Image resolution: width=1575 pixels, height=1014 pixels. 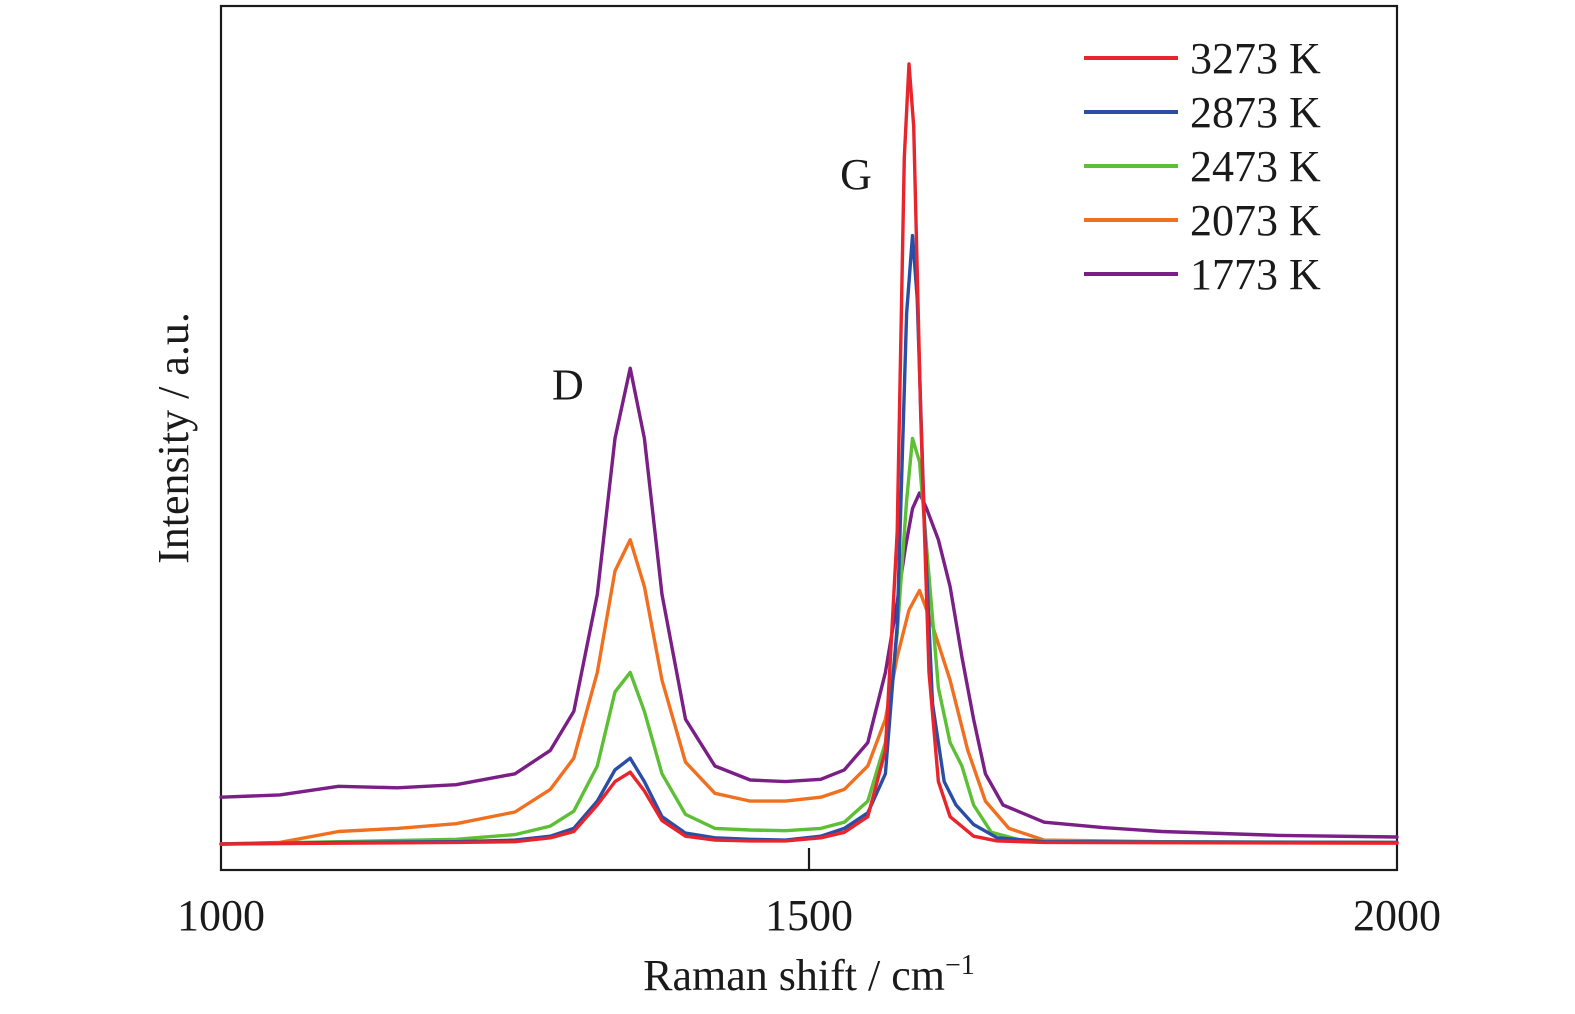 I want to click on x-tick-label-1500: 1500, so click(x=809, y=915).